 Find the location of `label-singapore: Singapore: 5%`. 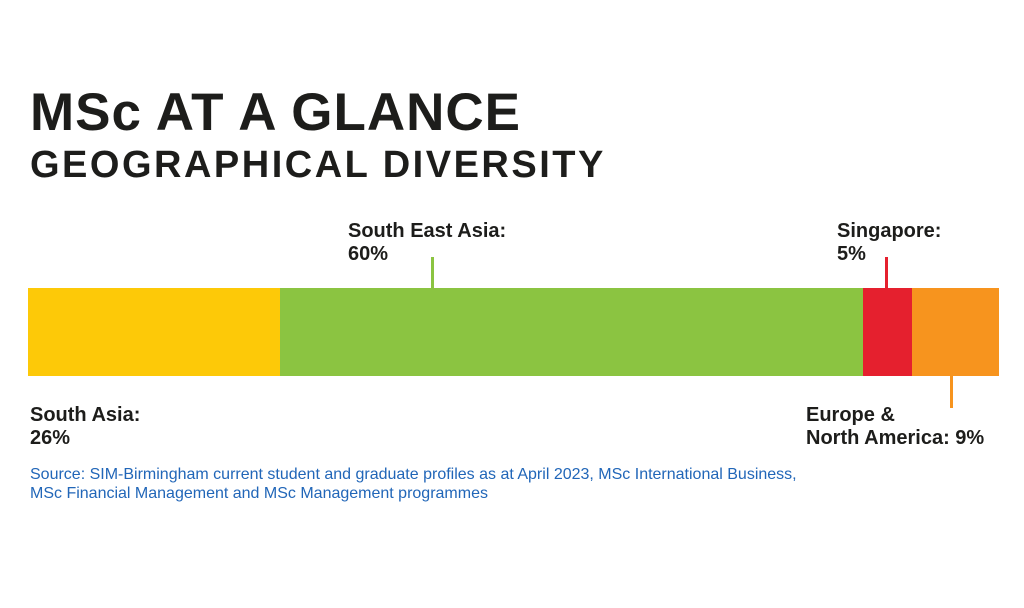

label-singapore: Singapore: 5% is located at coordinates (889, 243).